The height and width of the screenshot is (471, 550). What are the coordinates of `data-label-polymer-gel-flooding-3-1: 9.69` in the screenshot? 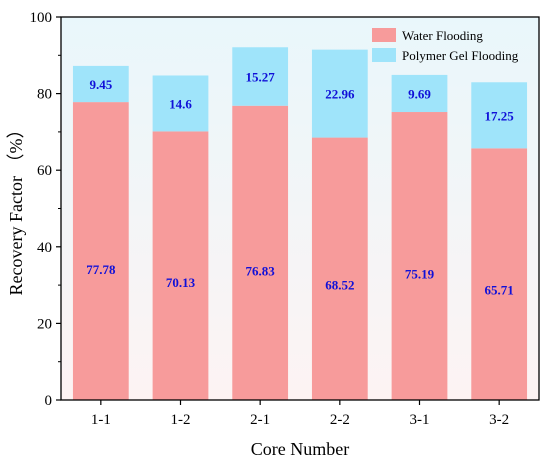 It's located at (419, 93).